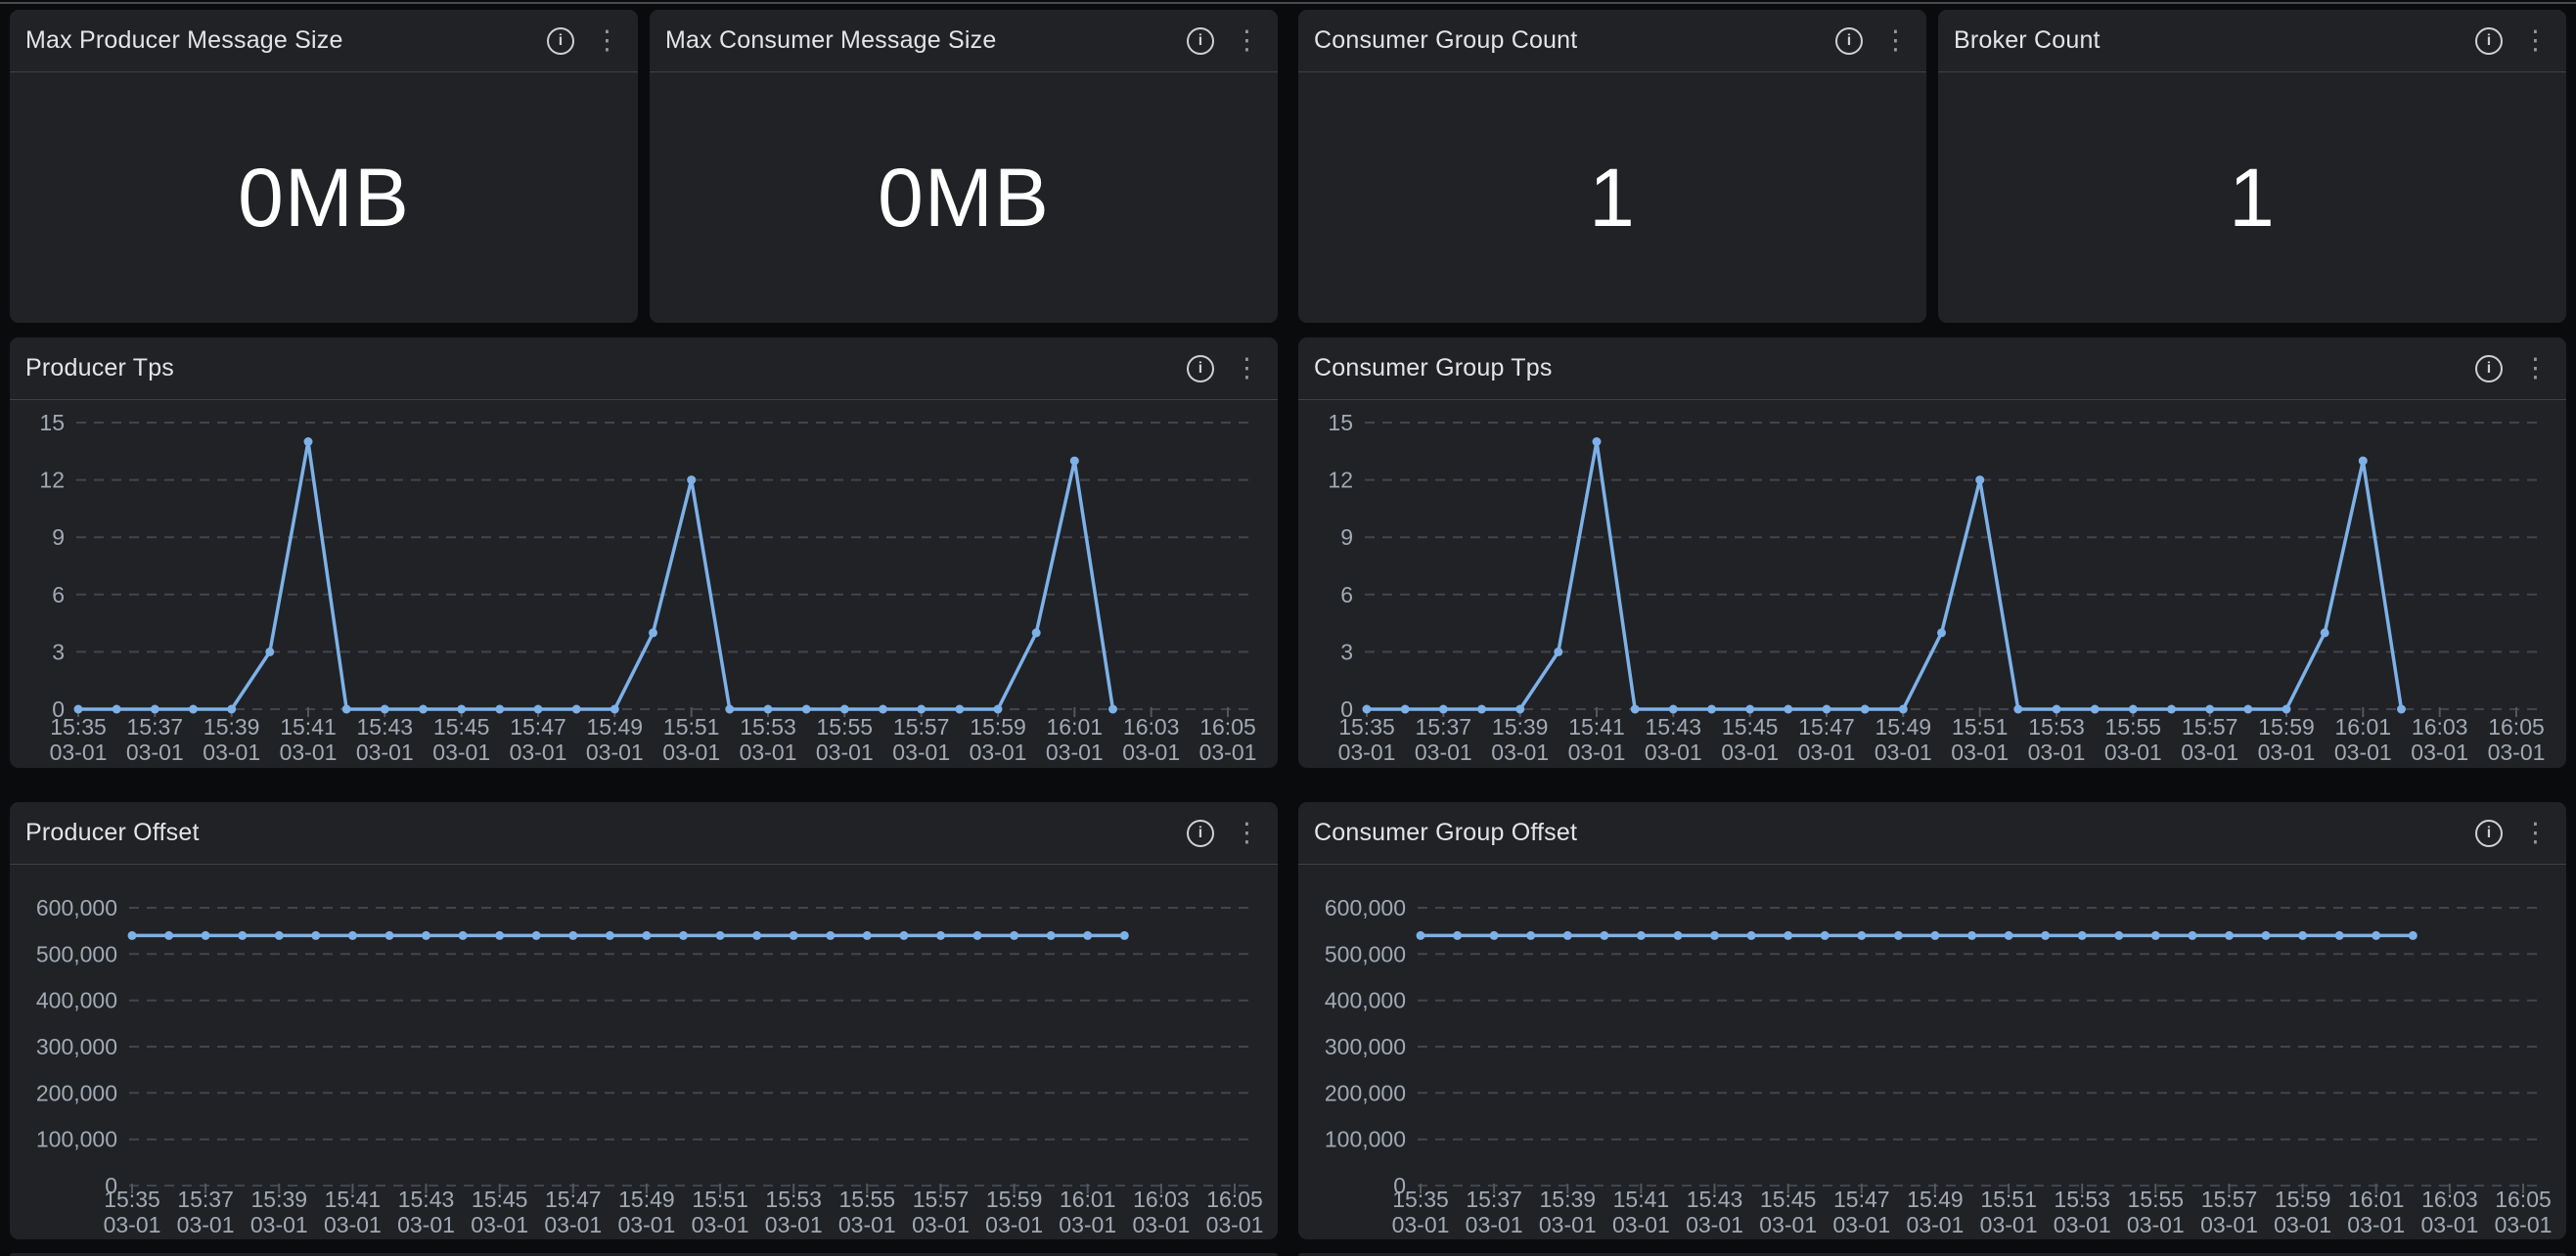  Describe the element at coordinates (1612, 198) in the screenshot. I see `stat-value: 1` at that location.